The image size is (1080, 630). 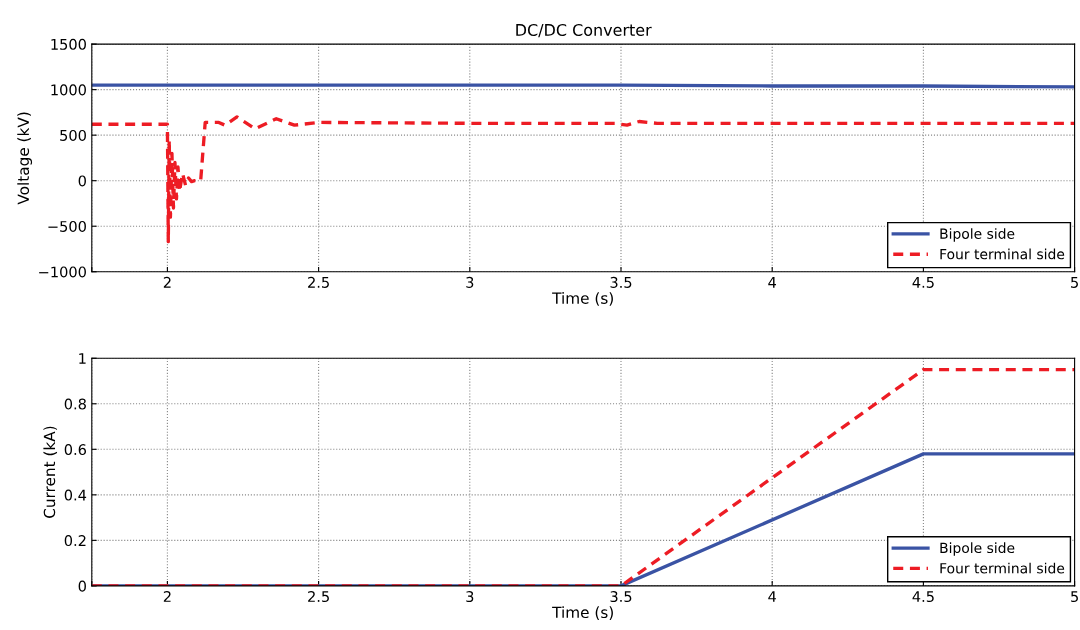 What do you see at coordinates (73, 135) in the screenshot?
I see `y-tick-label: 500` at bounding box center [73, 135].